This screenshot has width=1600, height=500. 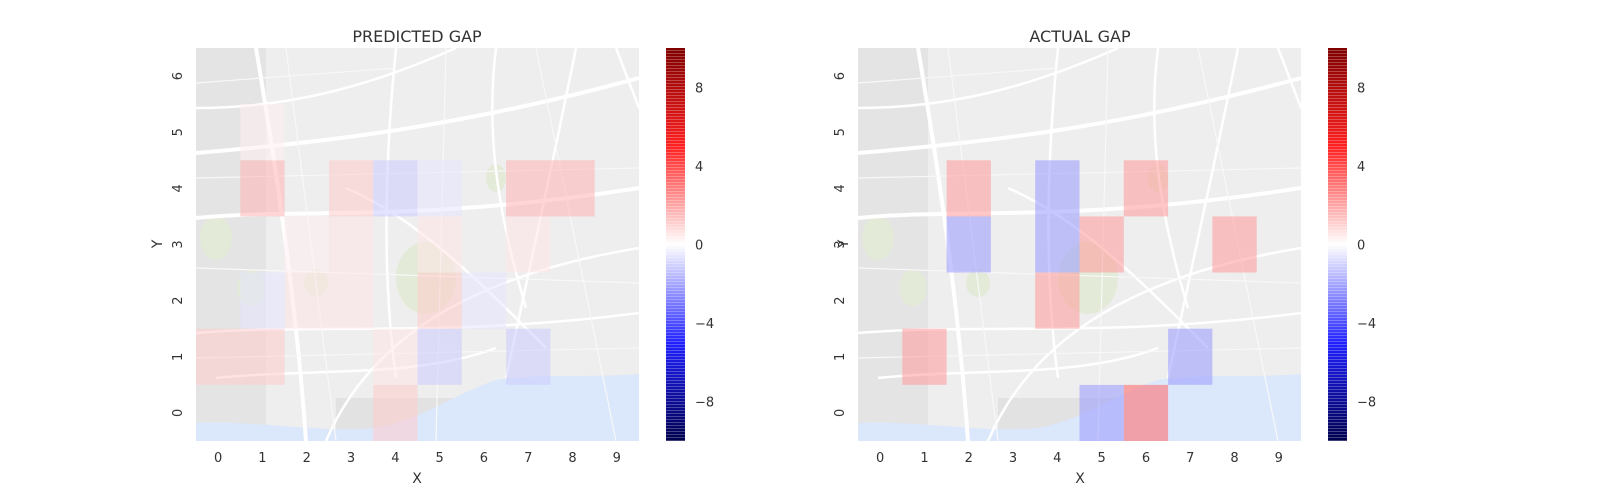 I want to click on chart-title: PREDICTED GAP, so click(x=417, y=36).